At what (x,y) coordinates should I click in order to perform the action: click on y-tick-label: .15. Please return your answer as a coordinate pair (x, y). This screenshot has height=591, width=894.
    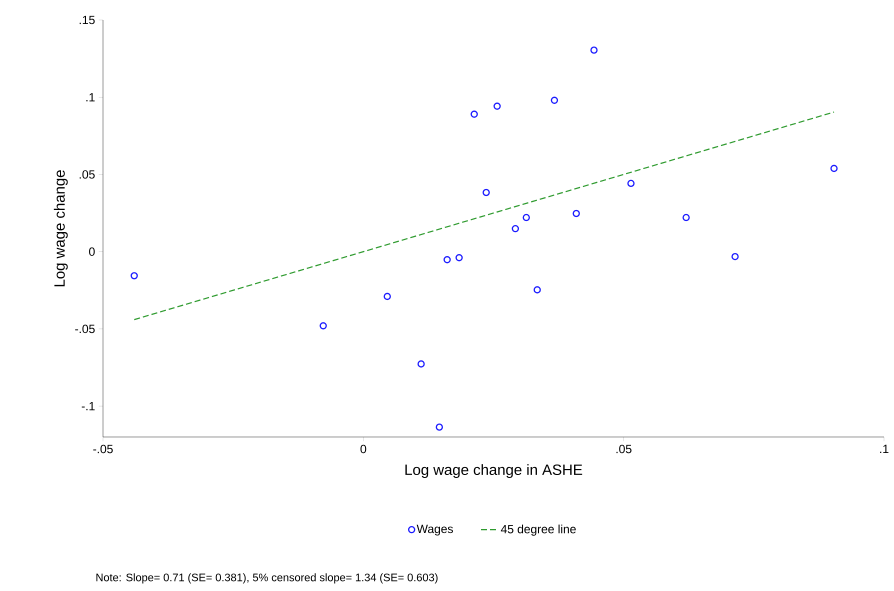
    Looking at the image, I should click on (87, 20).